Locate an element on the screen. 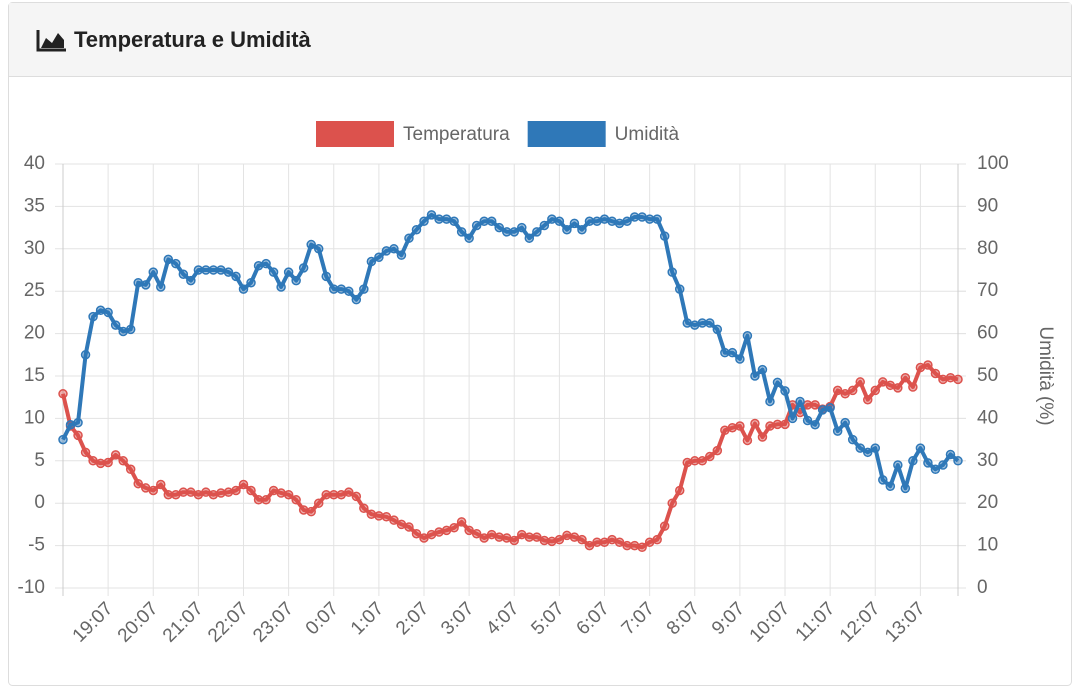 This screenshot has width=1080, height=693. y2-tick-label: 80 is located at coordinates (987, 248).